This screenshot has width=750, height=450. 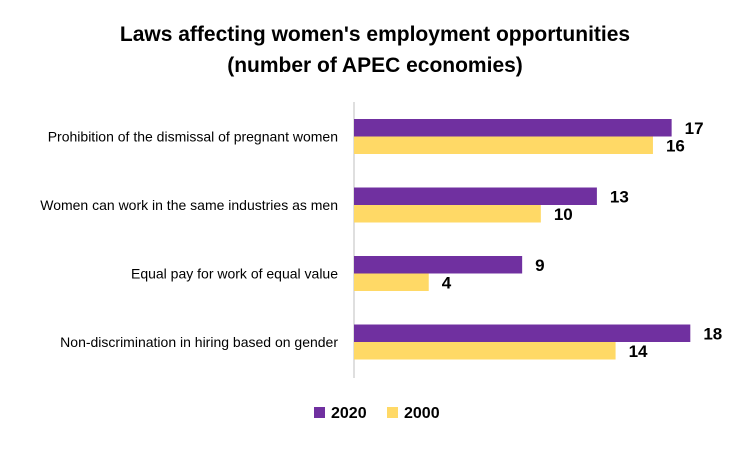 What do you see at coordinates (392, 412) in the screenshot?
I see `legend-swatch-2000` at bounding box center [392, 412].